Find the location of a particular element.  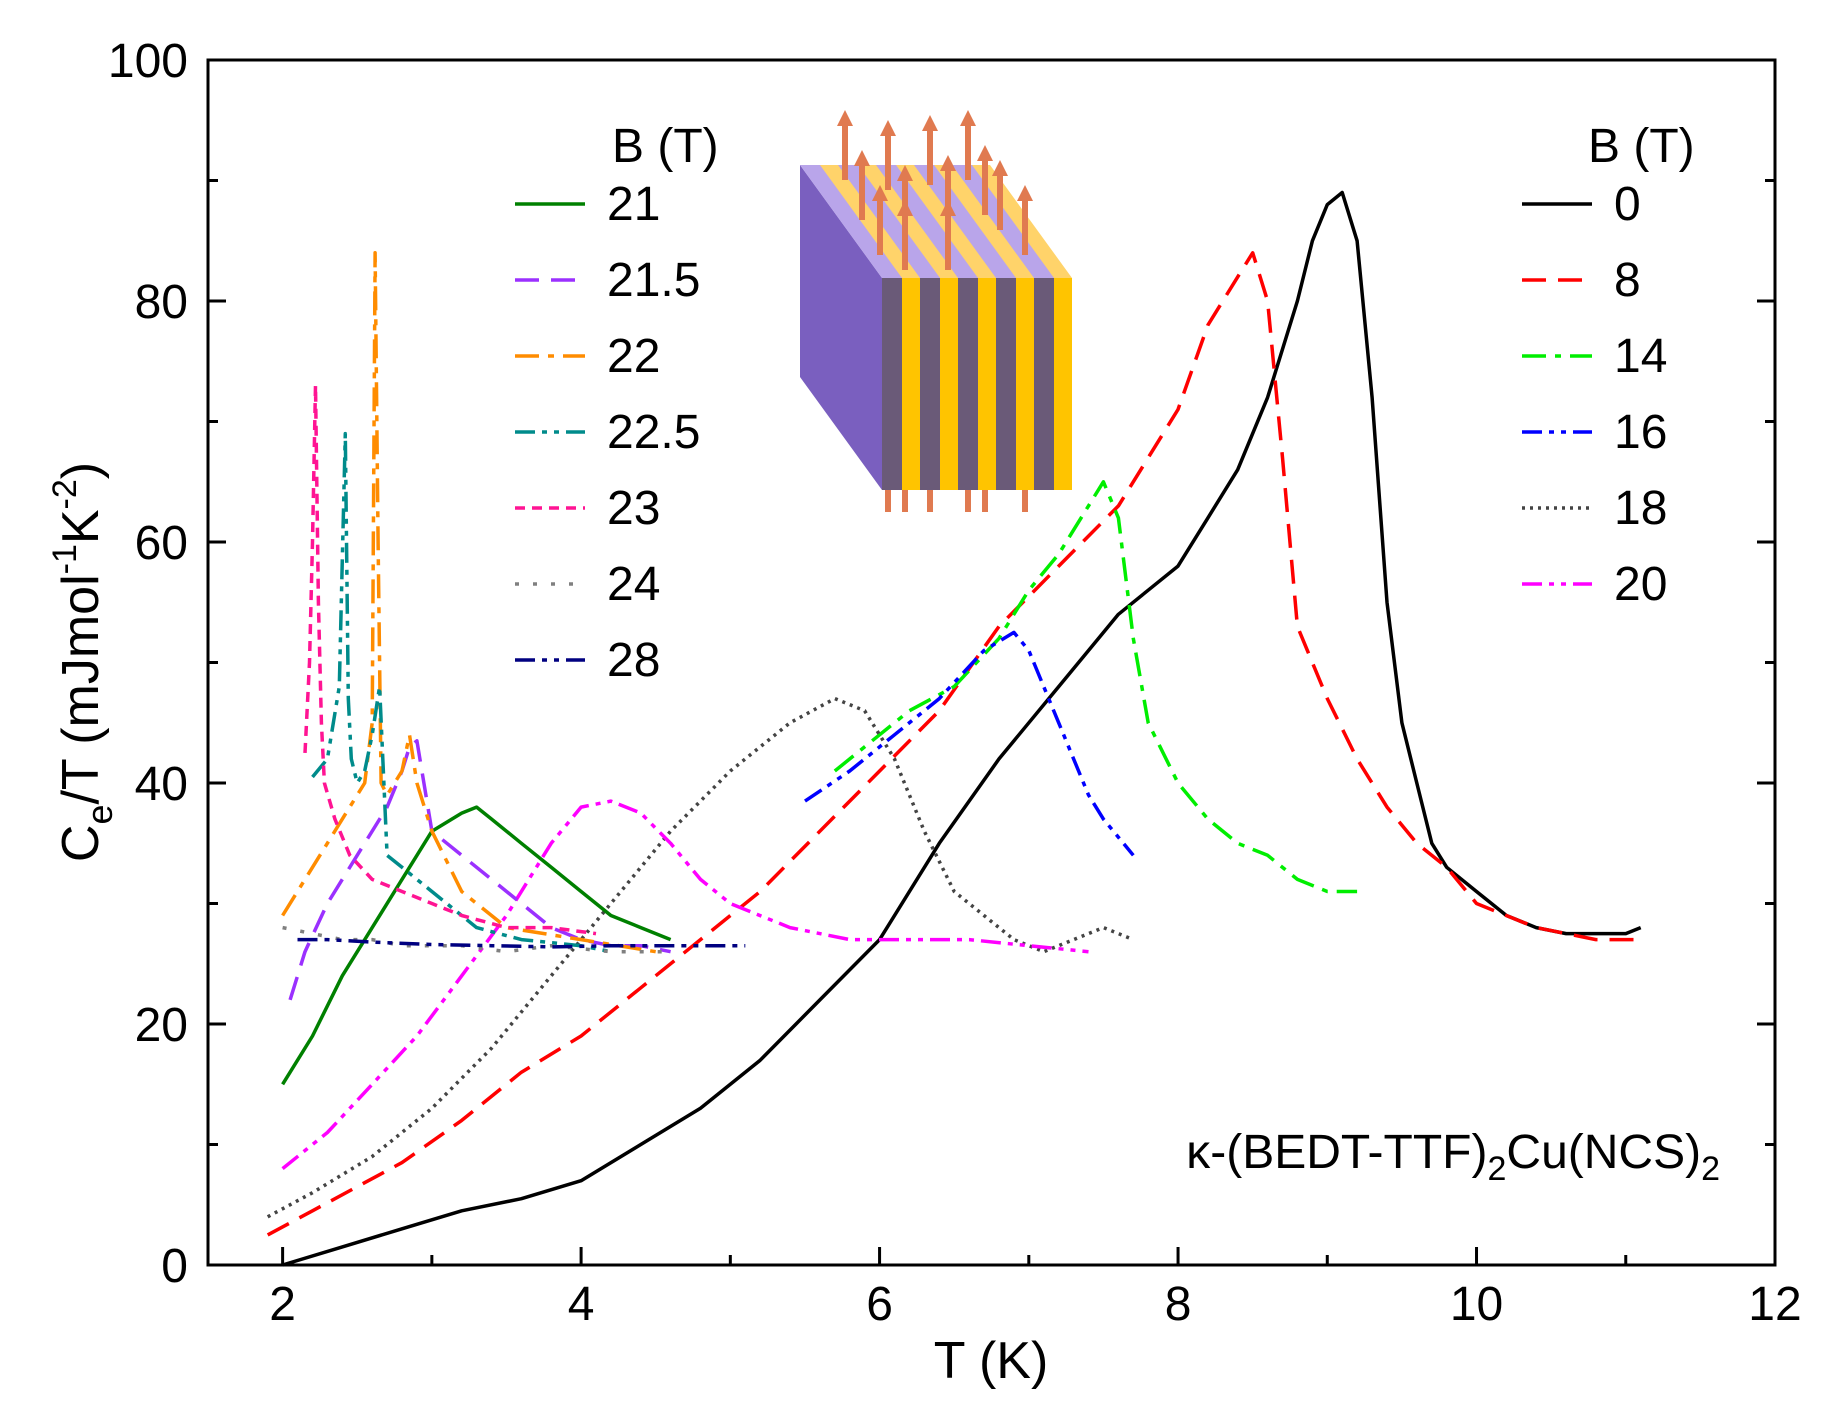

x-tick-label: 12 is located at coordinates (1774, 1304).